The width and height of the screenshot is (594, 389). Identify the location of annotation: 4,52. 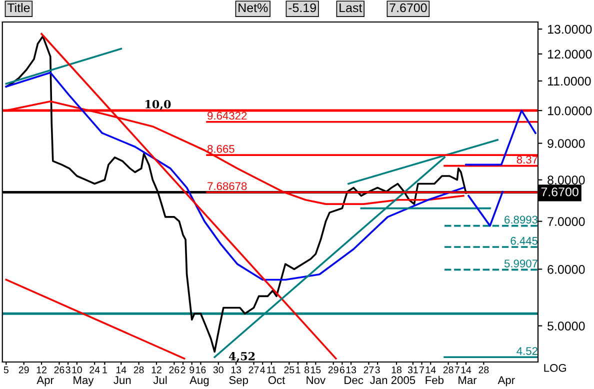
(241, 357).